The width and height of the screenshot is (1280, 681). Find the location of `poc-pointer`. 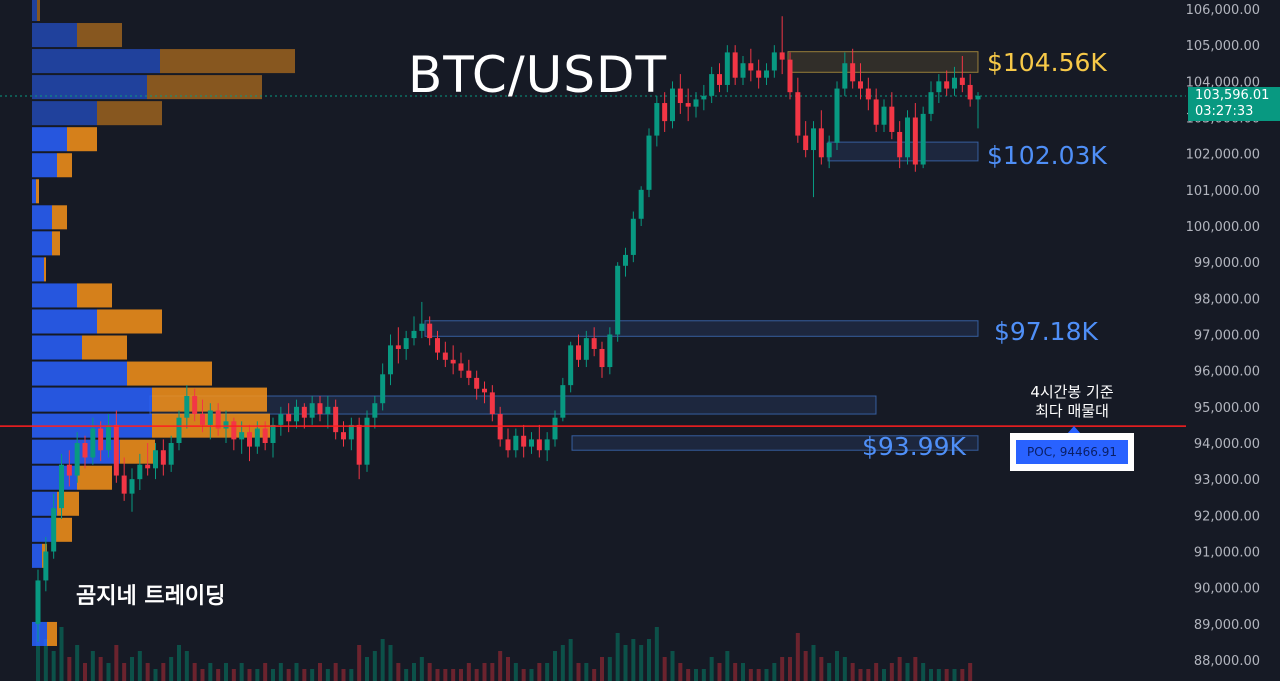

poc-pointer is located at coordinates (1074, 430).